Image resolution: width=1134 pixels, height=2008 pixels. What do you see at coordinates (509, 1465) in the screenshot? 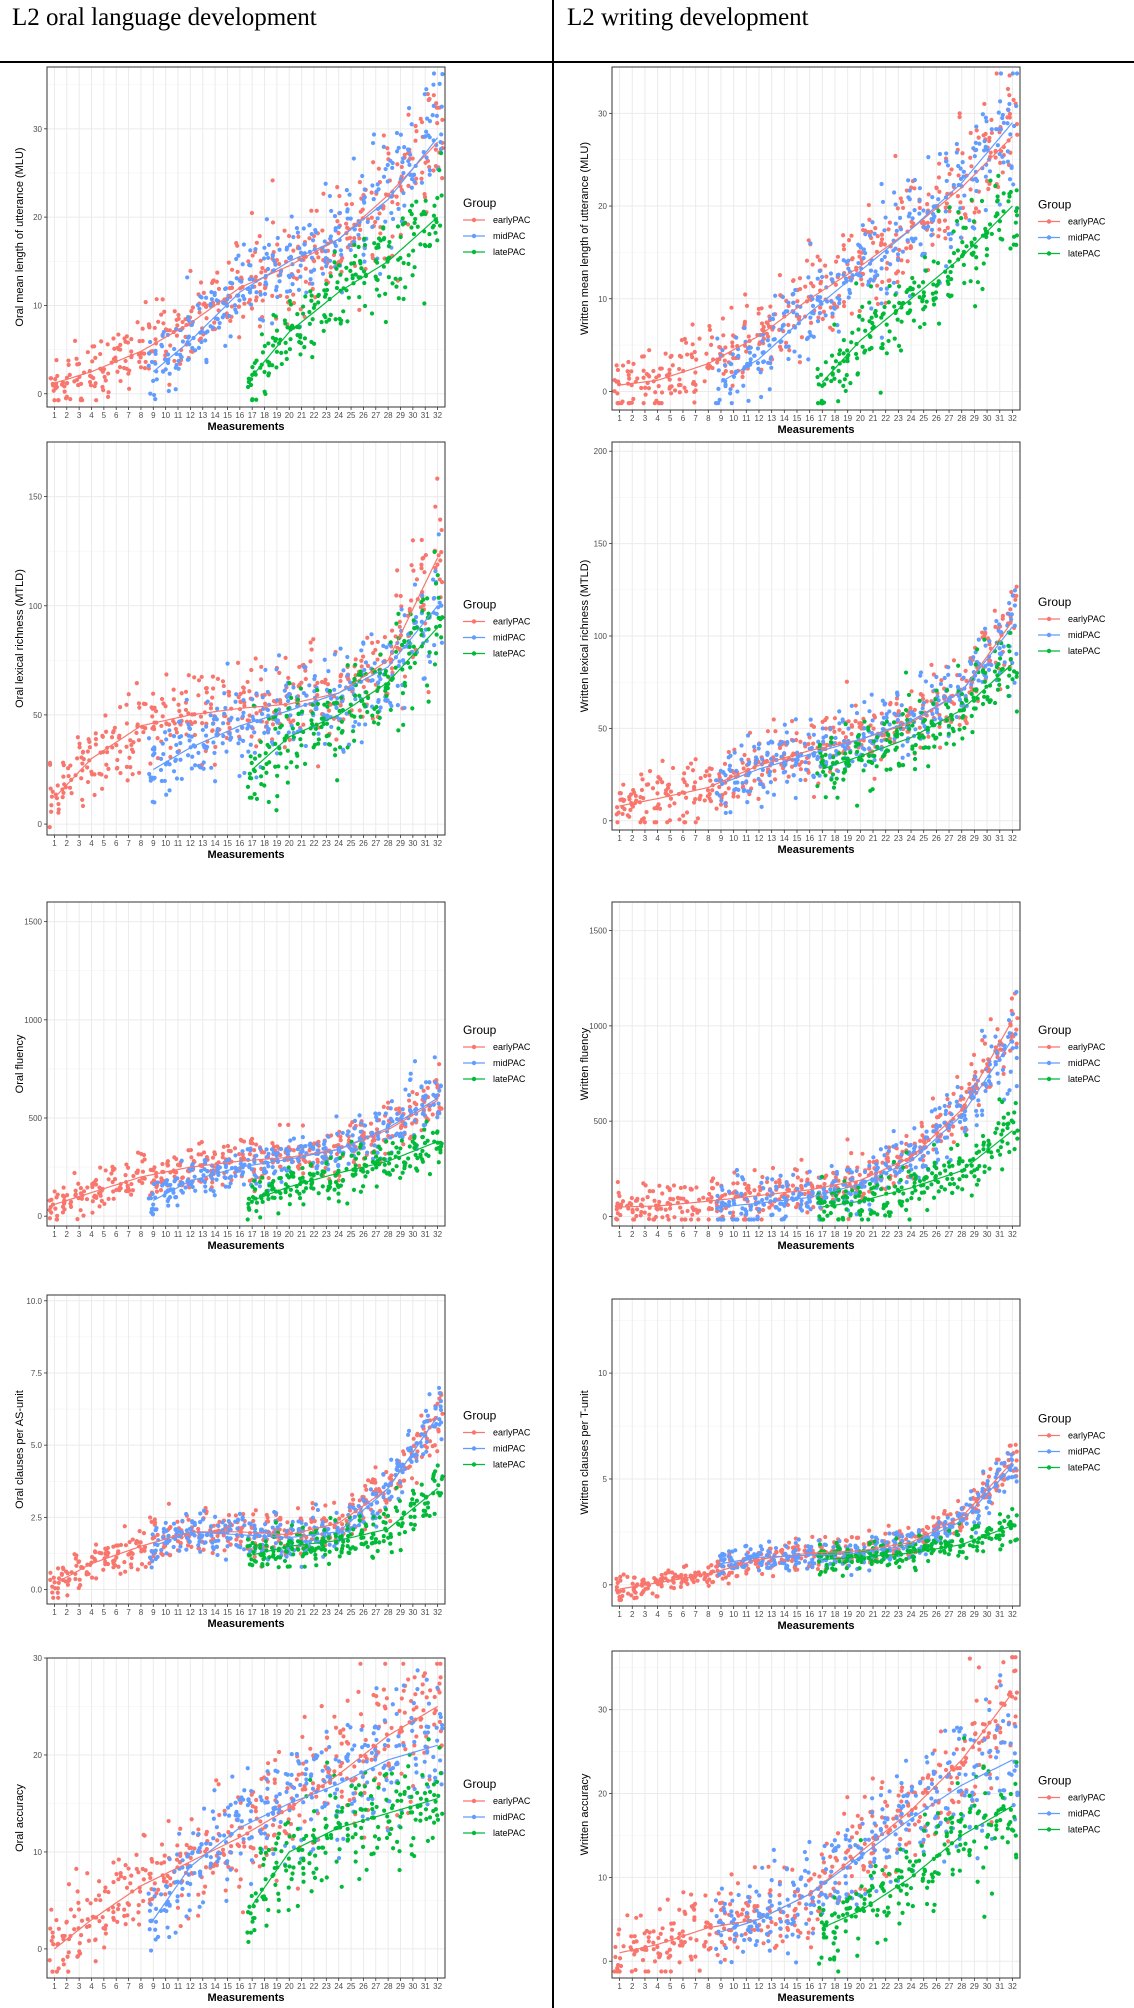
I see `legend-label: latePAC` at bounding box center [509, 1465].